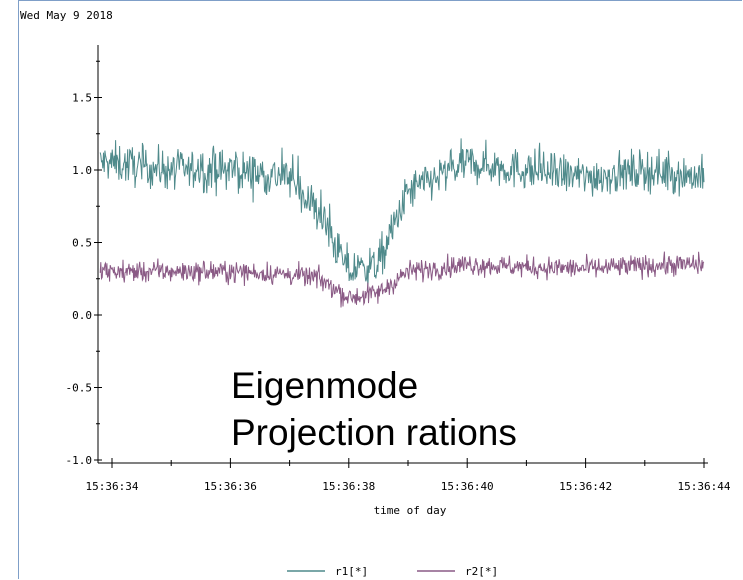 The image size is (743, 580). Describe the element at coordinates (82, 315) in the screenshot. I see `y-tick-label: 0.0` at that location.